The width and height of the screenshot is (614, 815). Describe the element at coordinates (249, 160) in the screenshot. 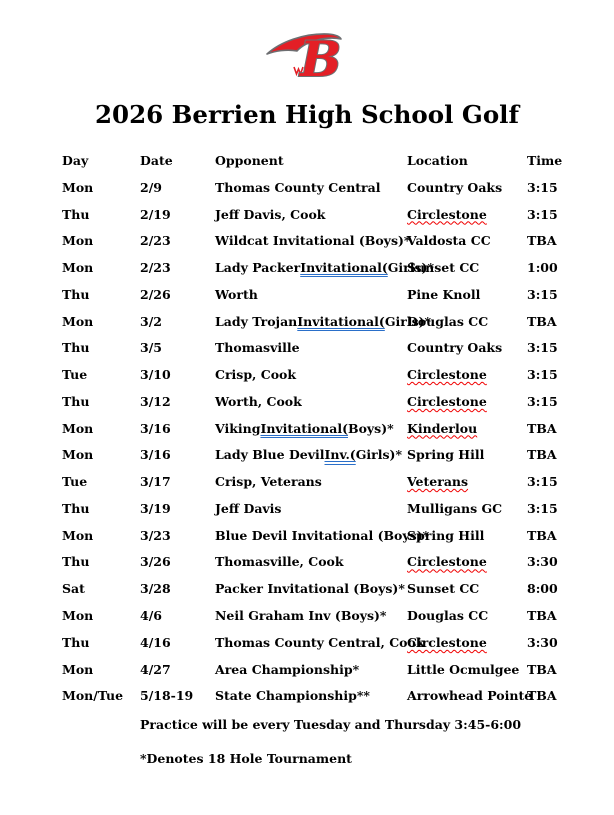

I see `header-opponent: Opponent` at that location.